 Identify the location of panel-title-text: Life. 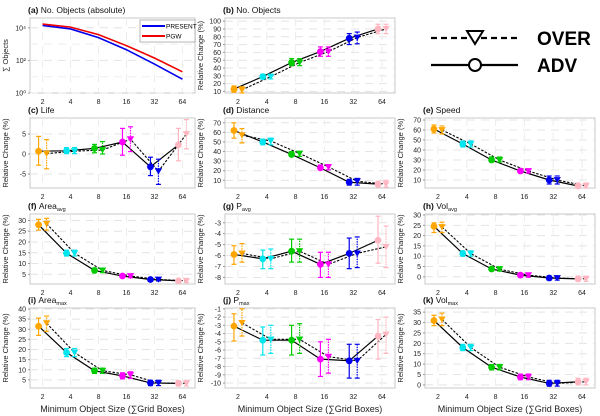
(48, 110).